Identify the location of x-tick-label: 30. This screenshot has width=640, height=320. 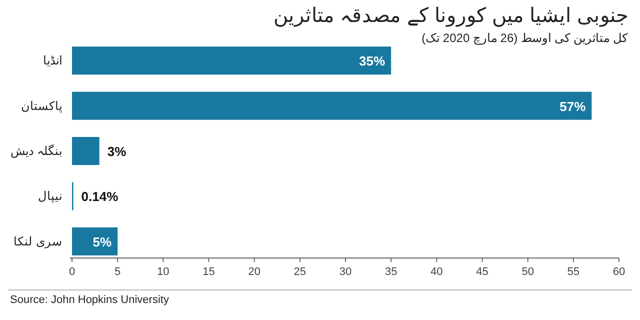
(345, 272).